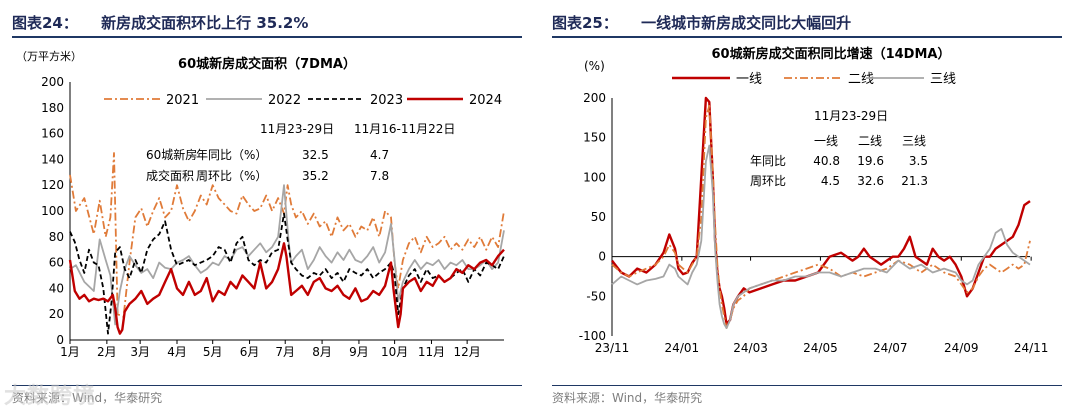 Image resolution: width=1080 pixels, height=412 pixels. What do you see at coordinates (267, 64) in the screenshot?
I see `left-chart-title: 60城新房成交面积（7DMA）` at bounding box center [267, 64].